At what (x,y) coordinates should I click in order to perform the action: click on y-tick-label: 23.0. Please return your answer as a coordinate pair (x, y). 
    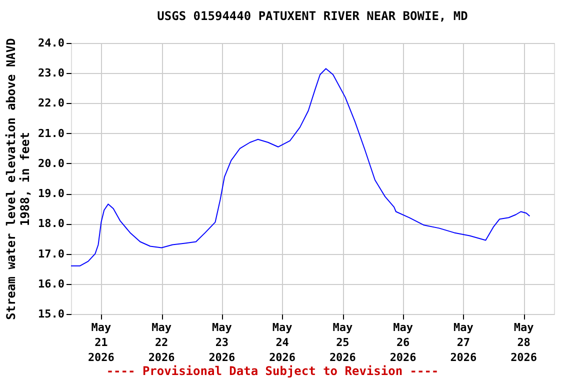
    Looking at the image, I should click on (51, 73).